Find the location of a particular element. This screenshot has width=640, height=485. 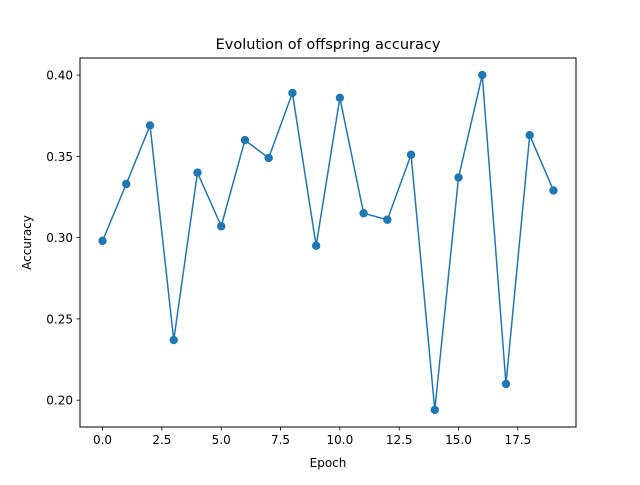

x-tick-label: 12.5 is located at coordinates (399, 440).